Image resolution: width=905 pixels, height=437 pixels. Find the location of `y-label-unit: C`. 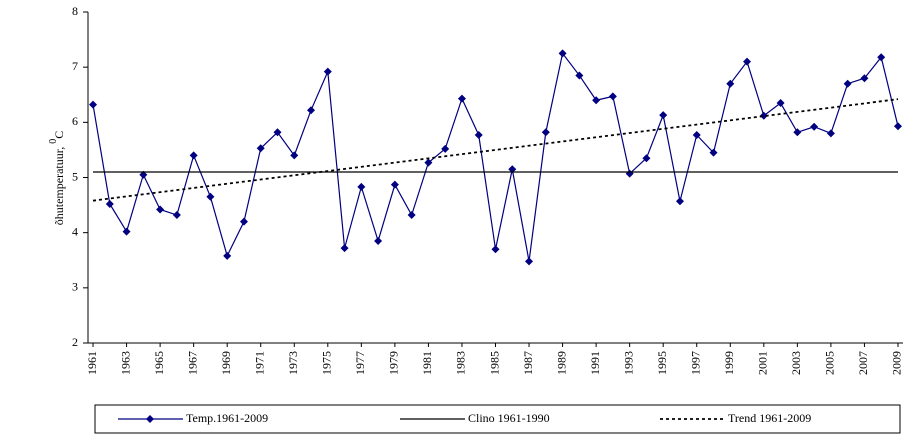

y-label-unit: C is located at coordinates (59, 135).